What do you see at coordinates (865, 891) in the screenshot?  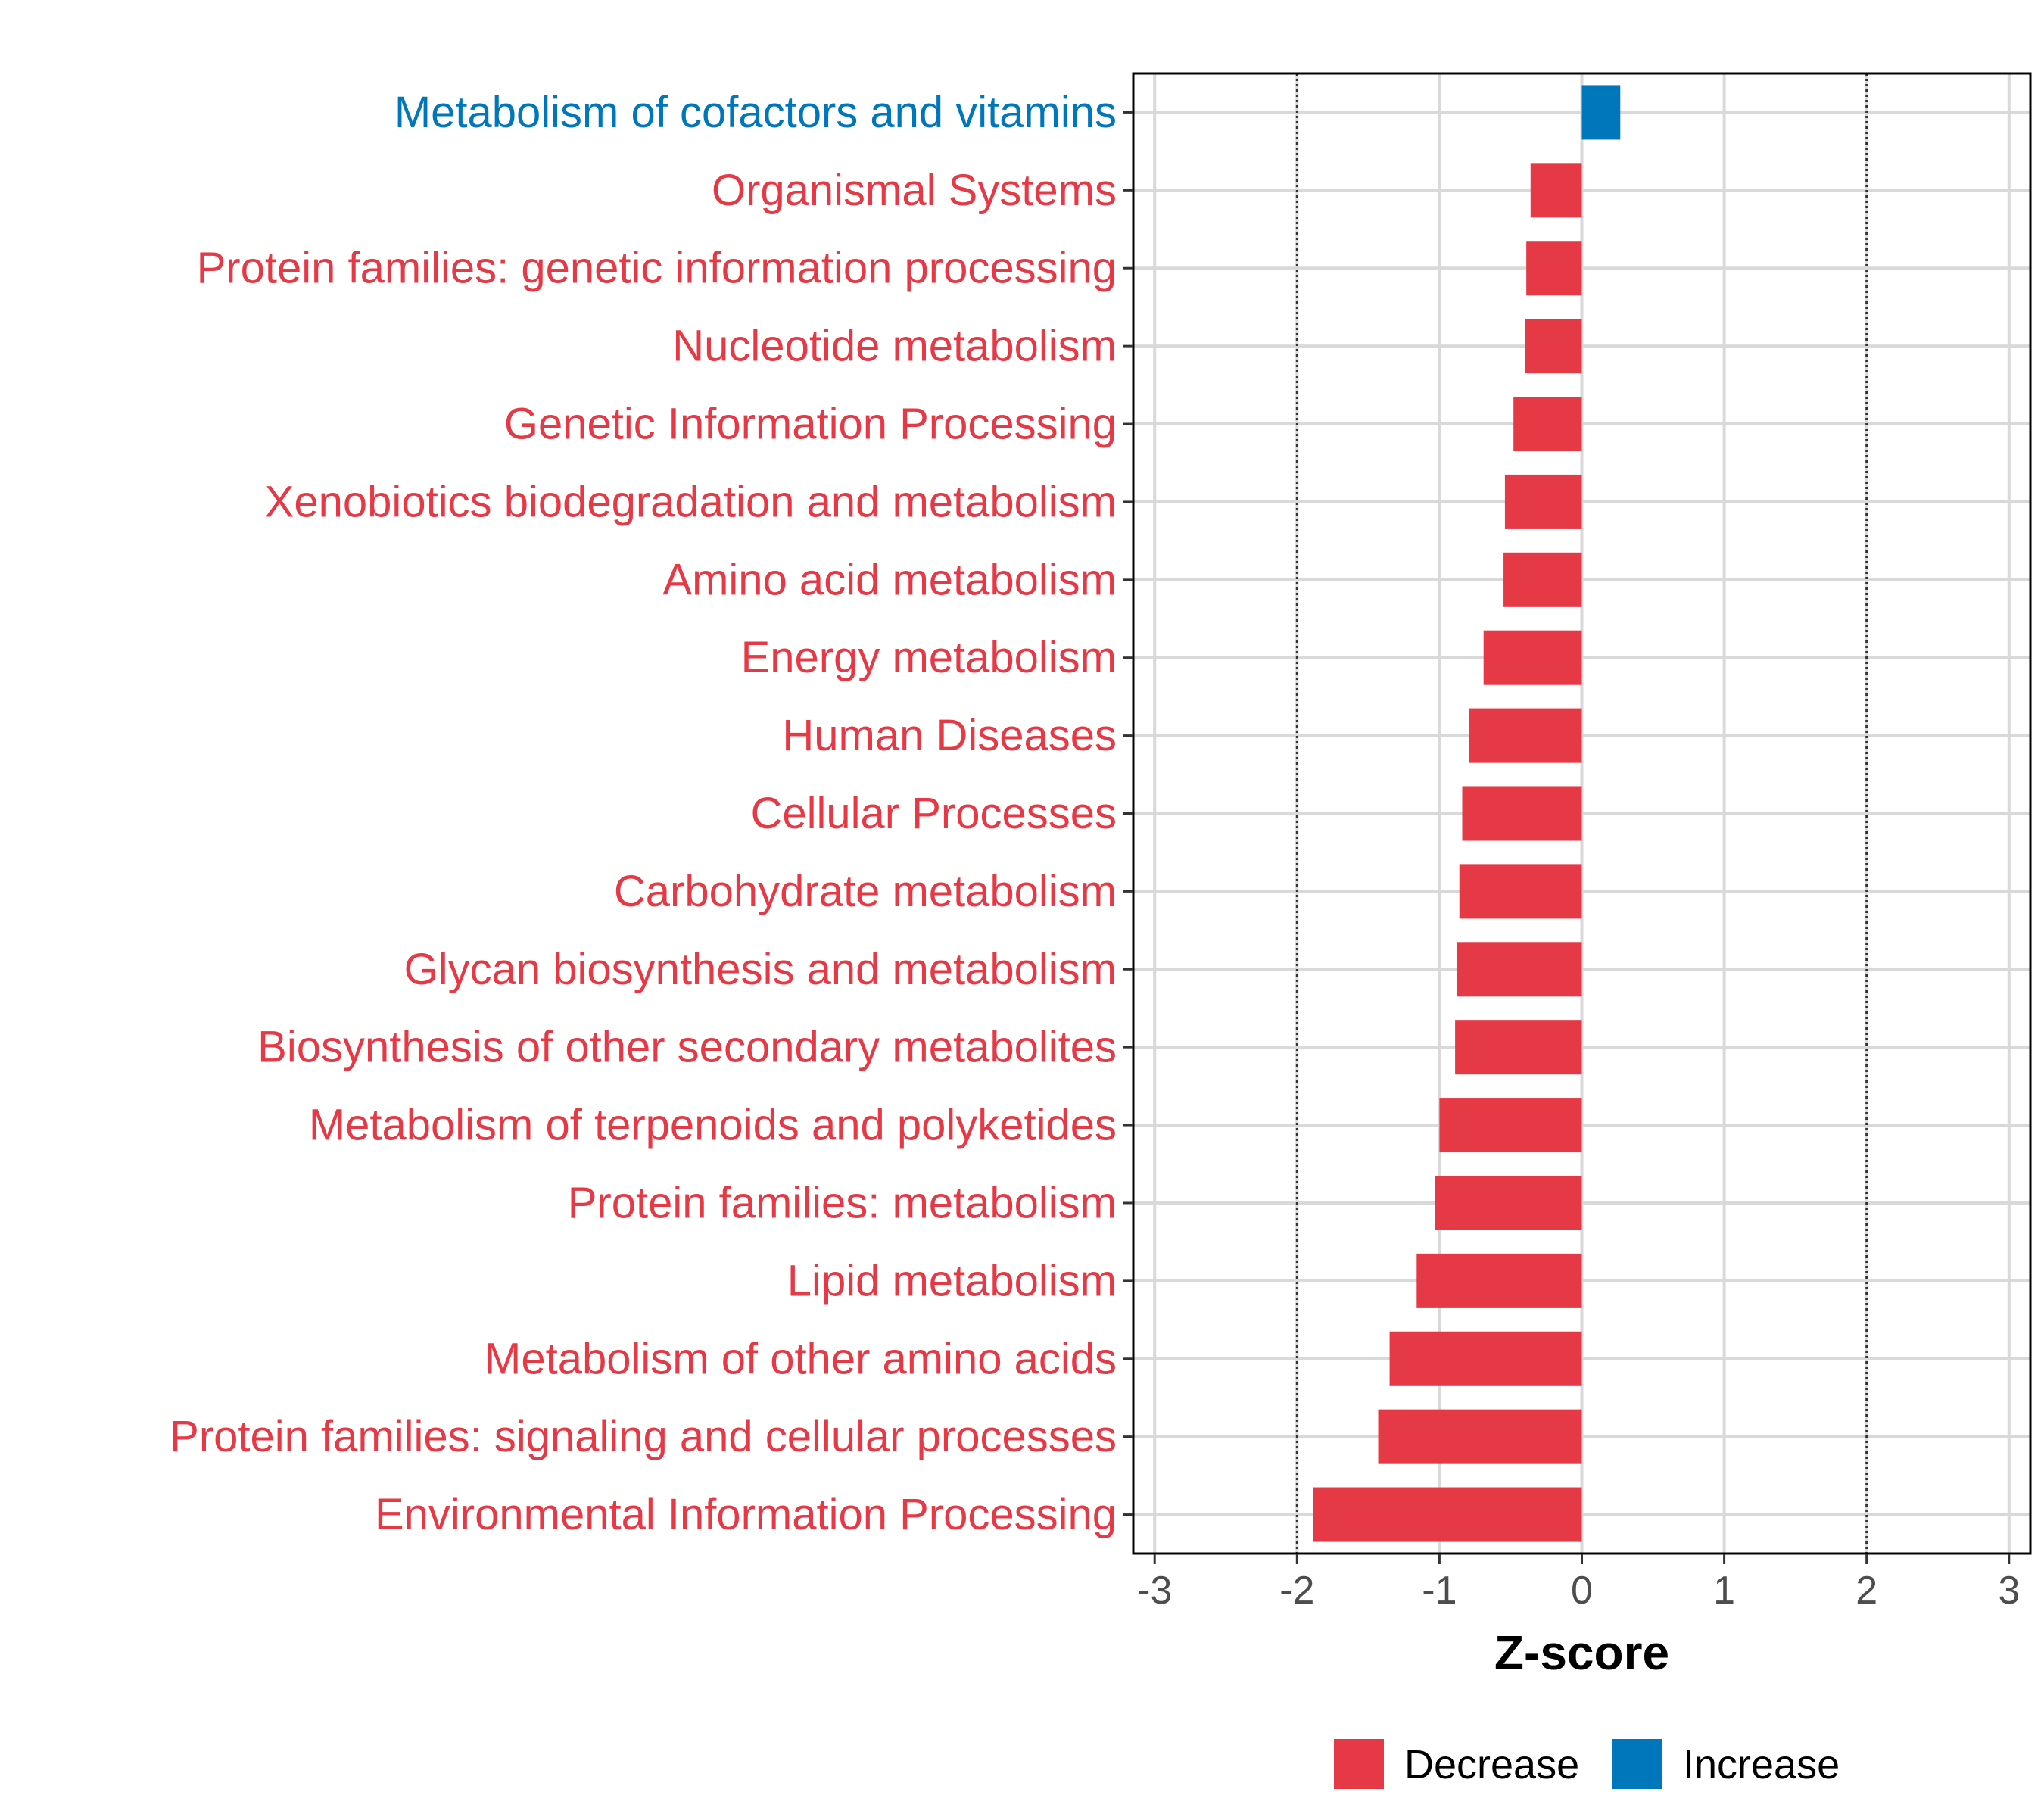 I see `category-label: Carbohydrate metabolism` at bounding box center [865, 891].